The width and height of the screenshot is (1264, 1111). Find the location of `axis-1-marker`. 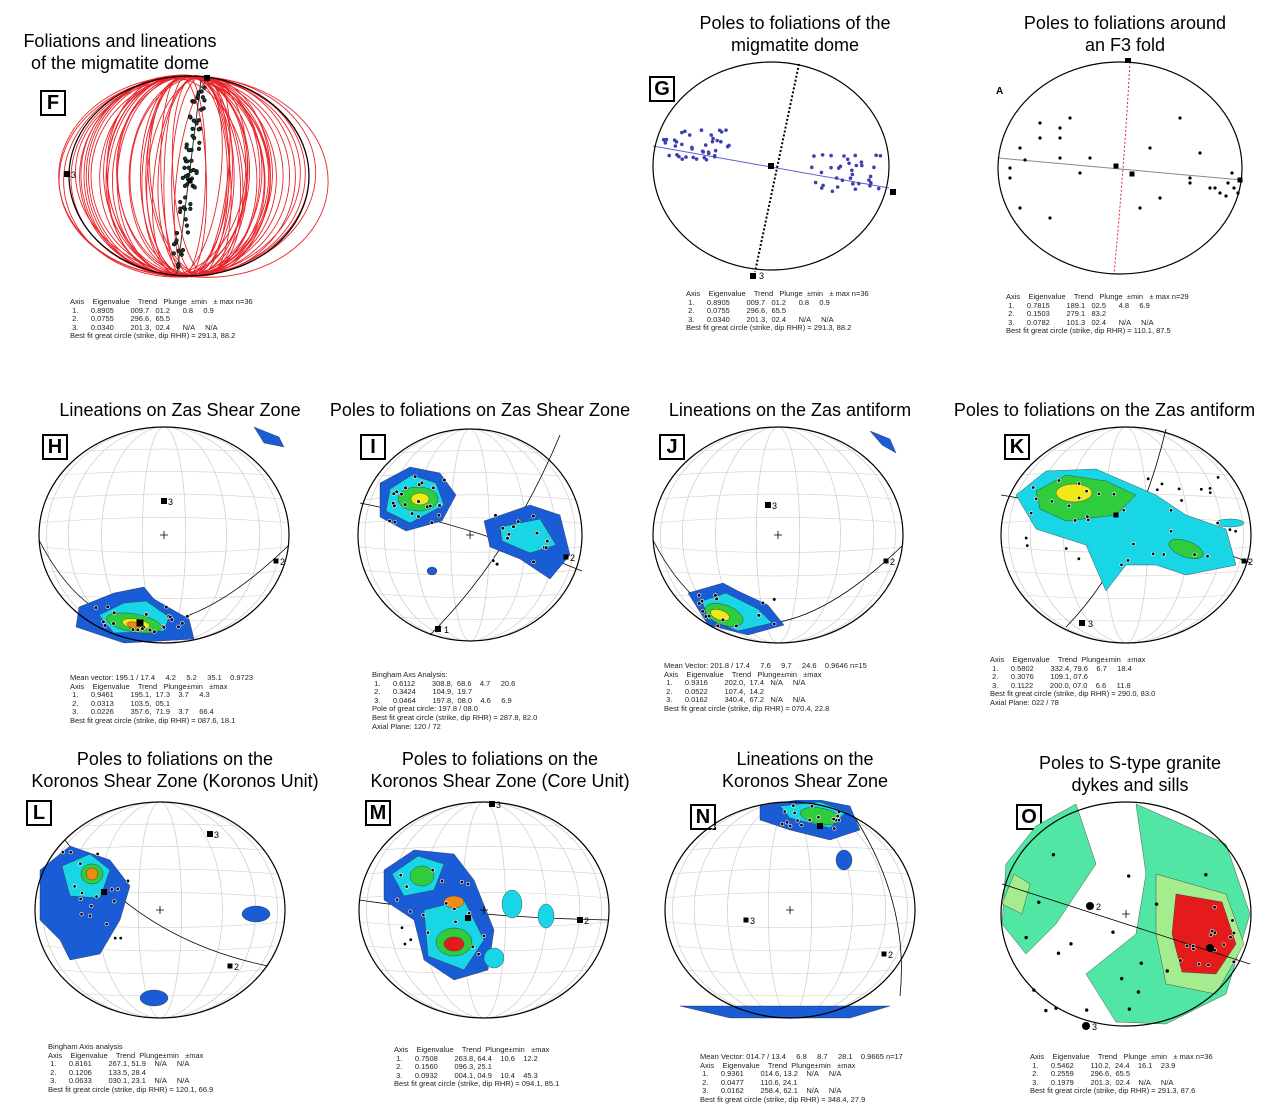

axis-1-marker is located at coordinates (1116, 515).